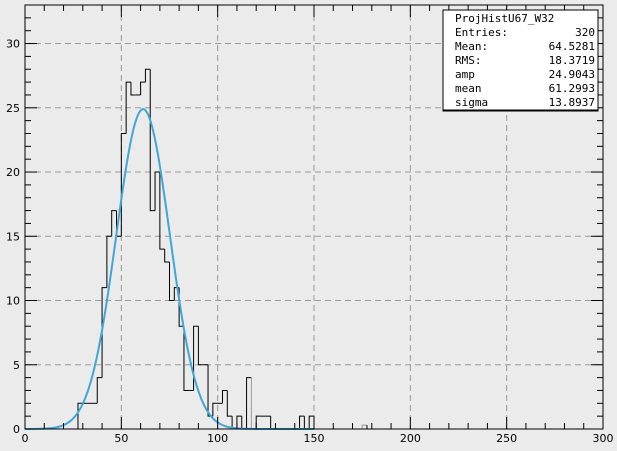 This screenshot has height=451, width=617. What do you see at coordinates (506, 438) in the screenshot?
I see `x-tick-label: 250` at bounding box center [506, 438].